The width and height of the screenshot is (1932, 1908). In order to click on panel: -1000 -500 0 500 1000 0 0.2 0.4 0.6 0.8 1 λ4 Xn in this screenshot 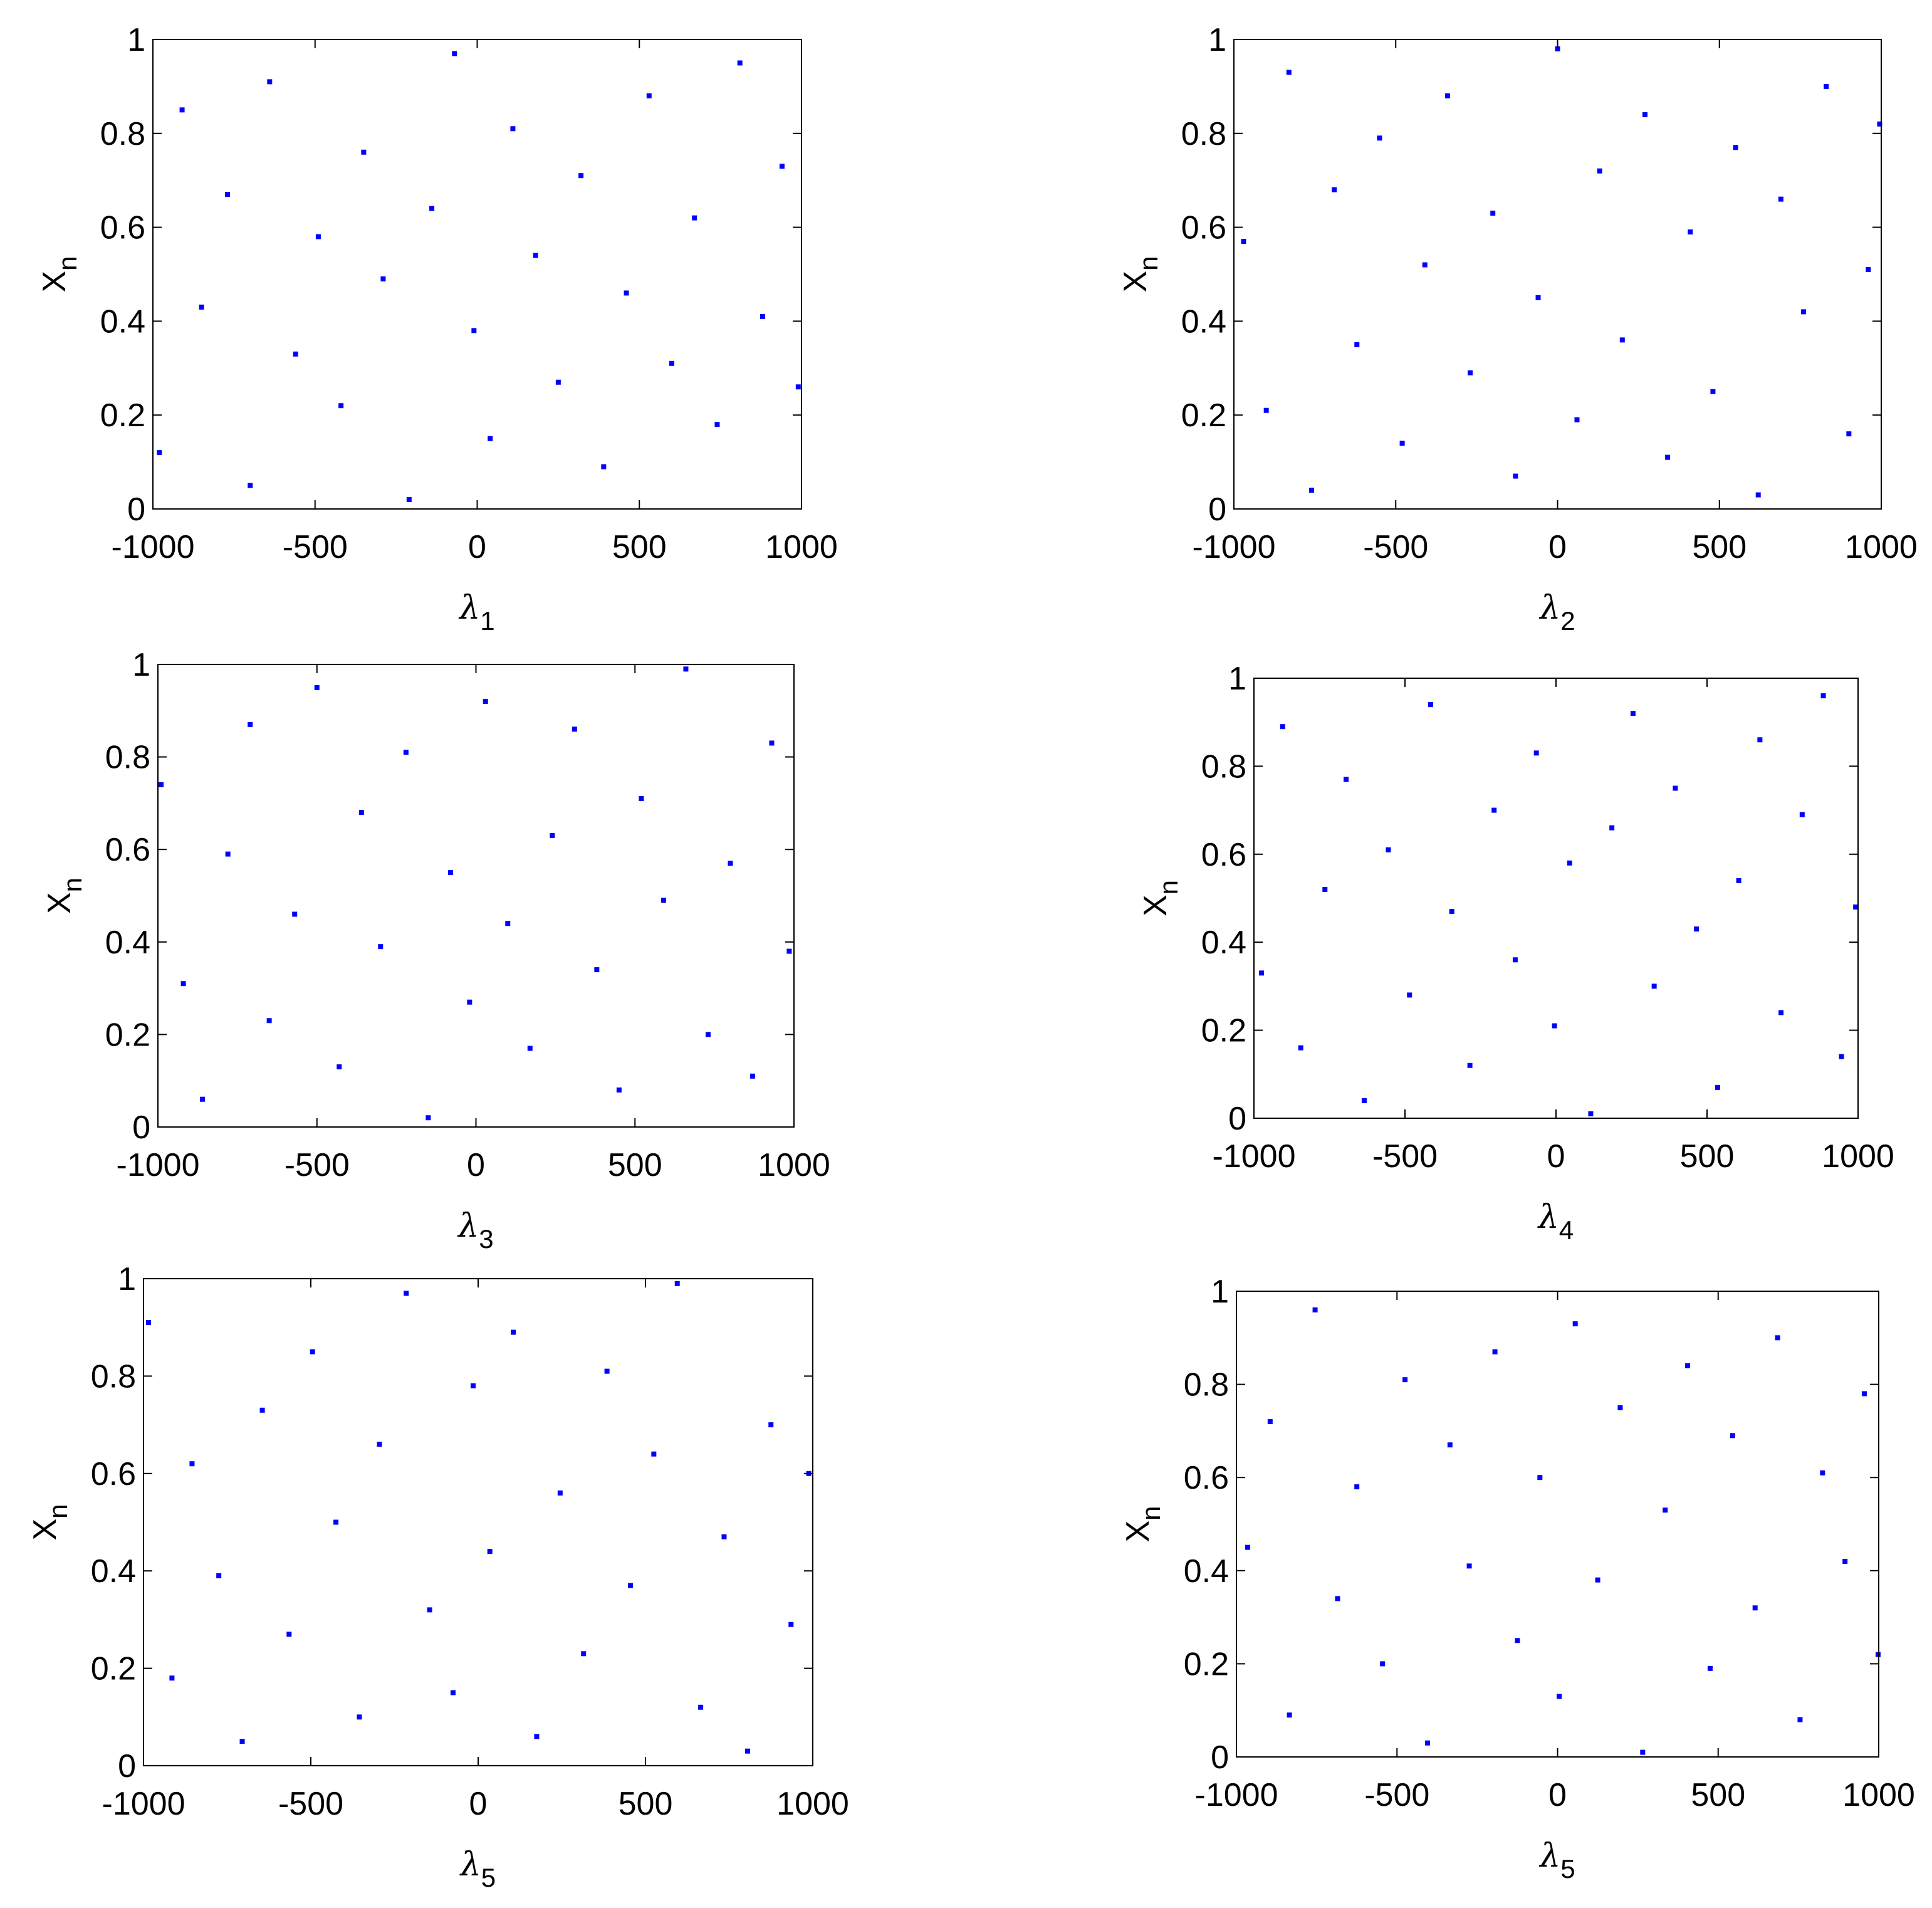, I will do `click(1516, 953)`.